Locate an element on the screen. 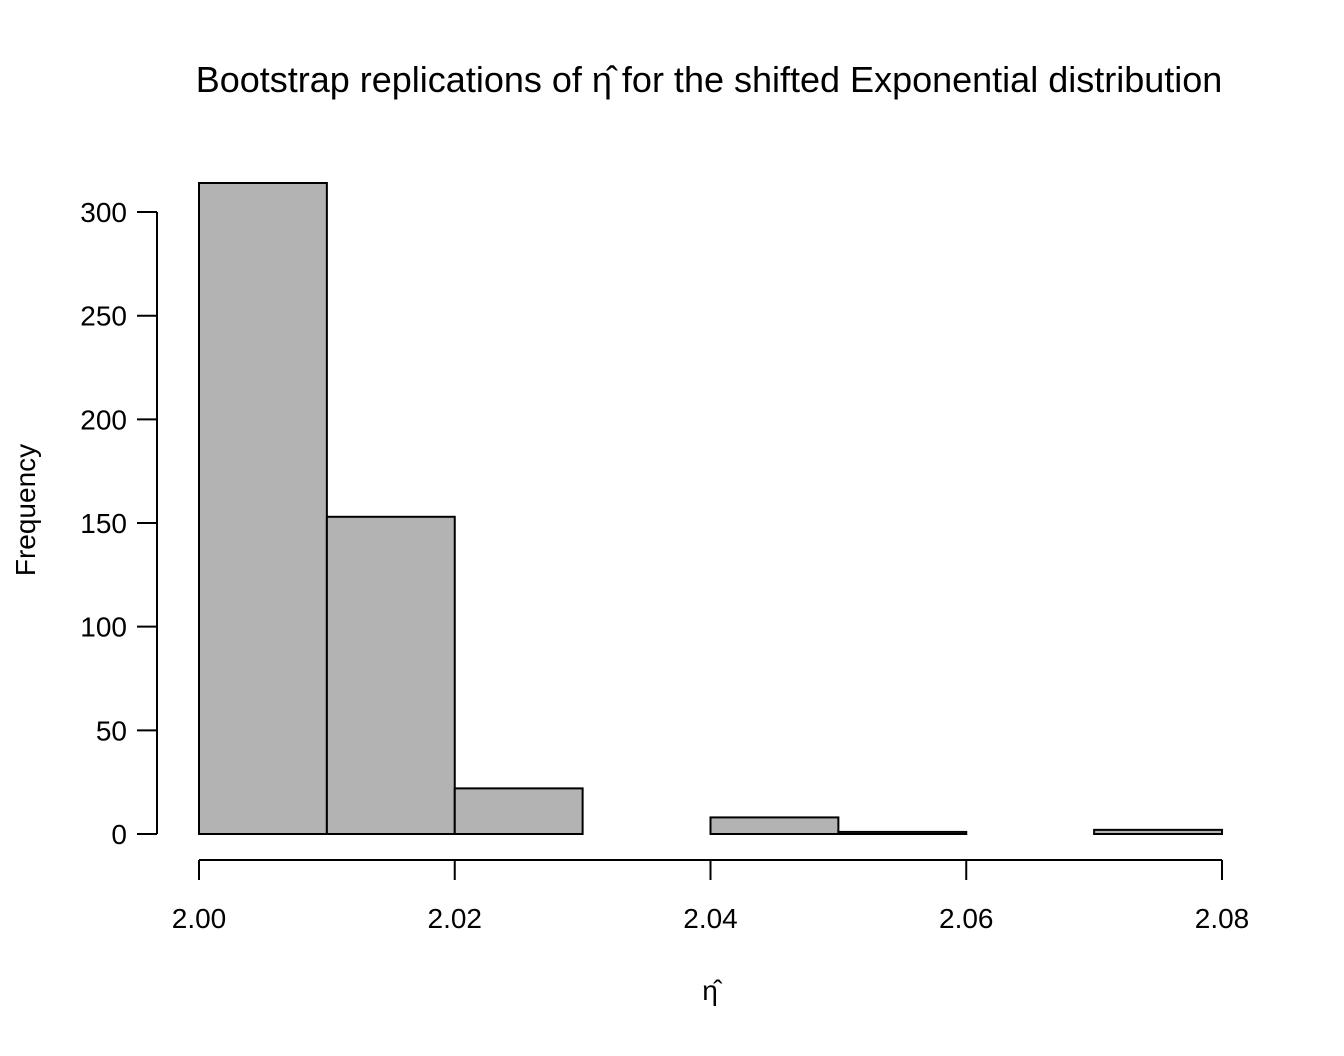 This screenshot has height=1056, width=1344. y-tick-label: 0 is located at coordinates (119, 834).